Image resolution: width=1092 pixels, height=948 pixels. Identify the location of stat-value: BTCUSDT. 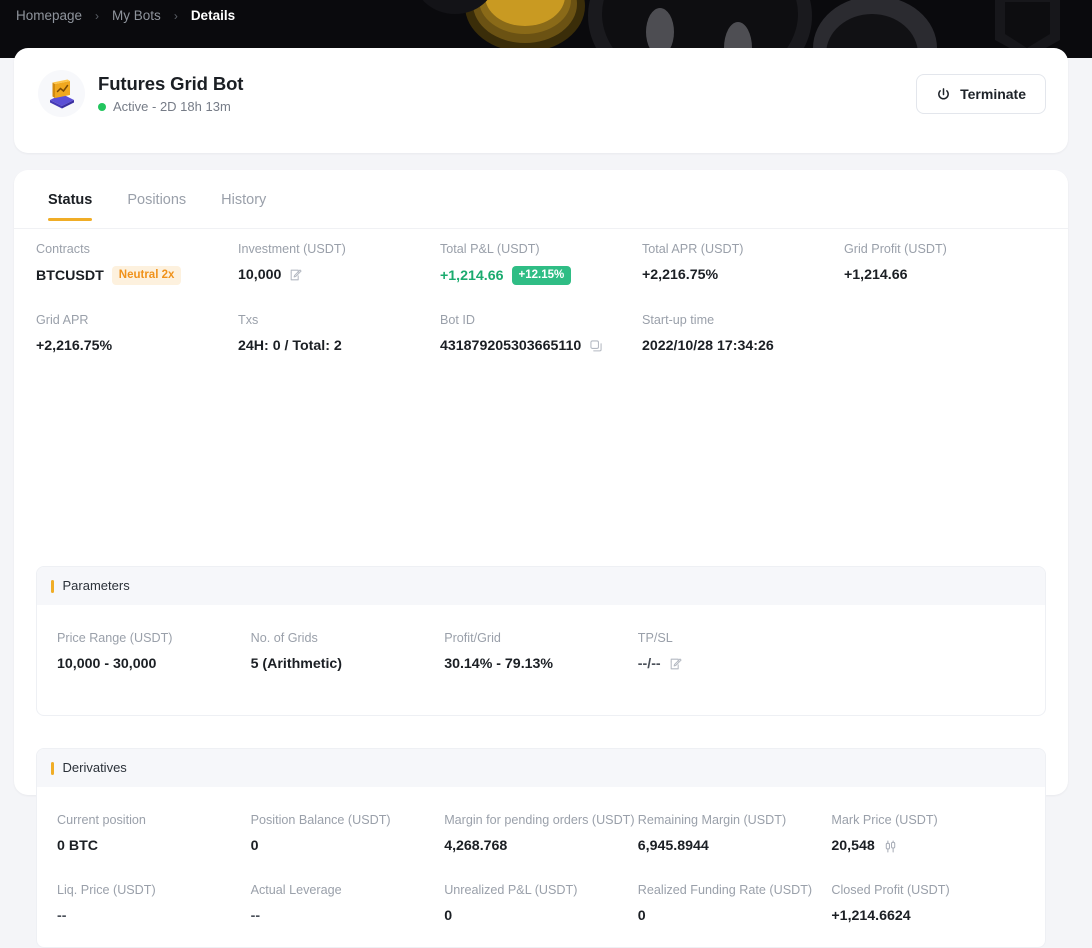
(70, 275).